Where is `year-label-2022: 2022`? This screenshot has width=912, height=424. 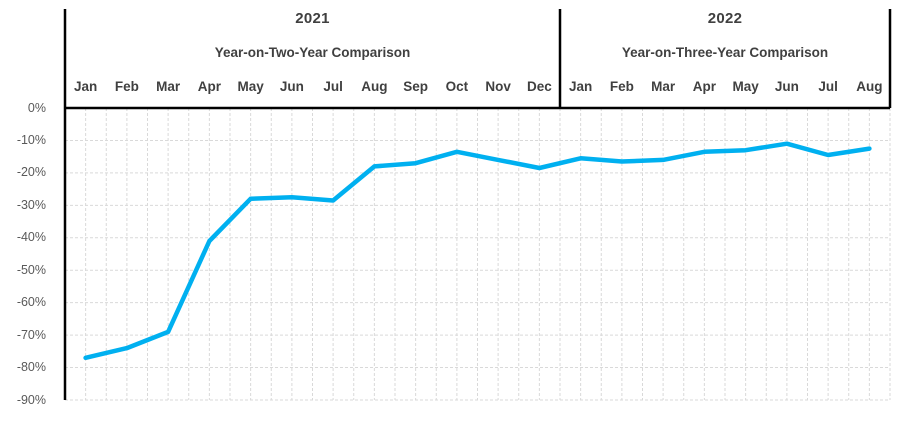
year-label-2022: 2022 is located at coordinates (725, 18).